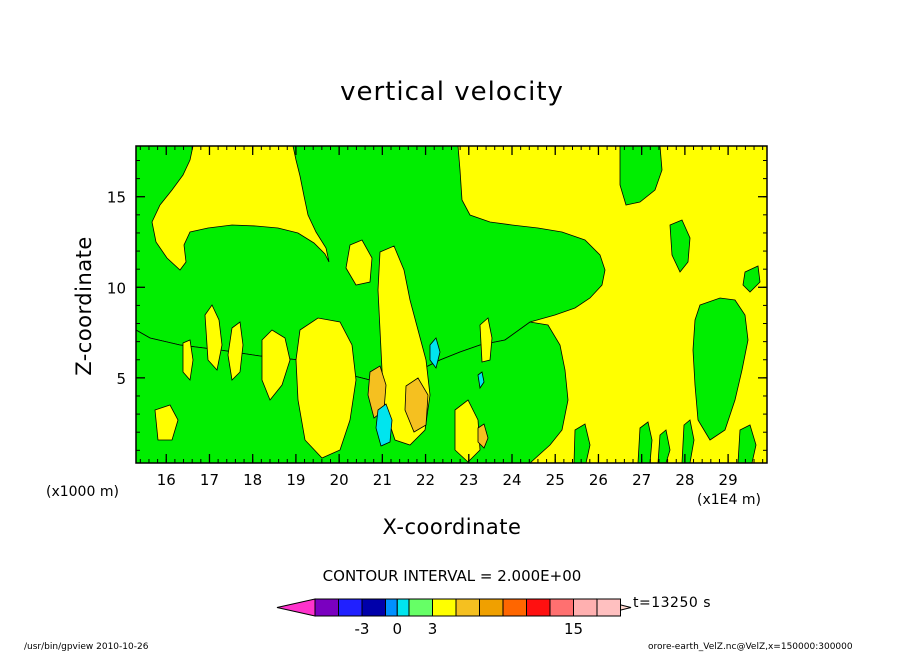 The height and width of the screenshot is (654, 904). I want to click on y-tick-label: 15, so click(116, 198).